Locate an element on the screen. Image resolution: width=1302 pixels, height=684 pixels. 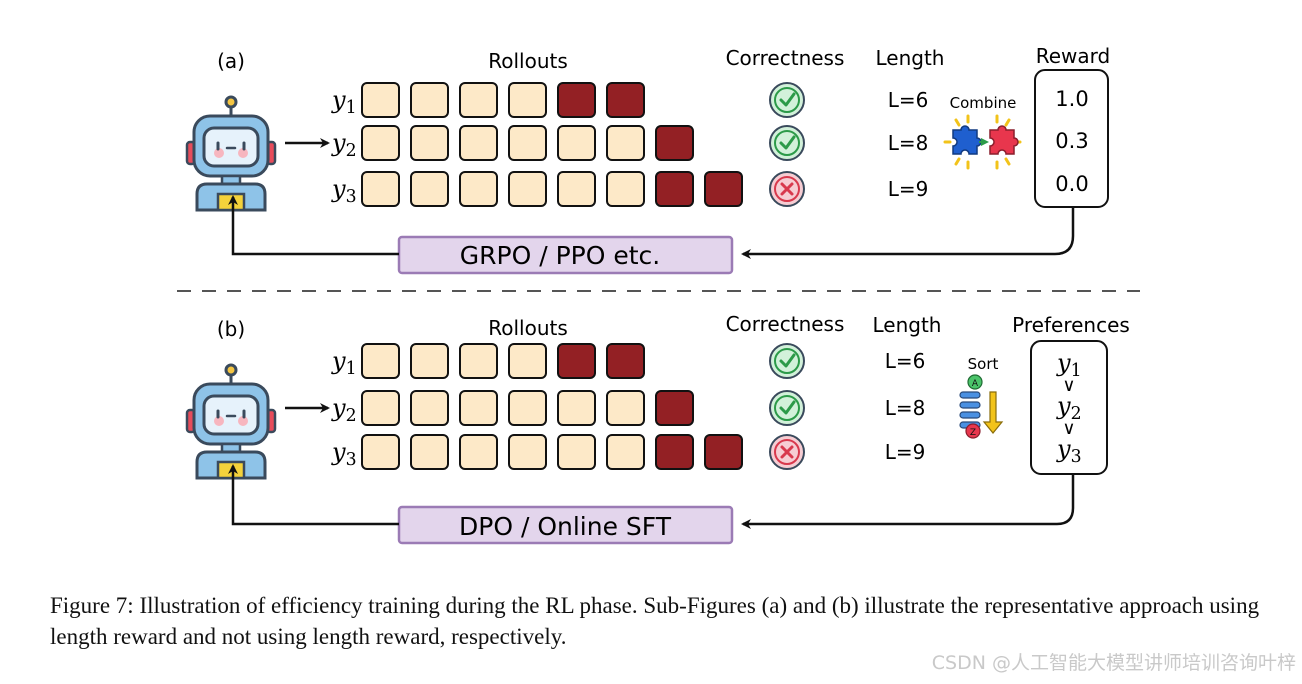
reward-value: 0.3 is located at coordinates (1071, 141).